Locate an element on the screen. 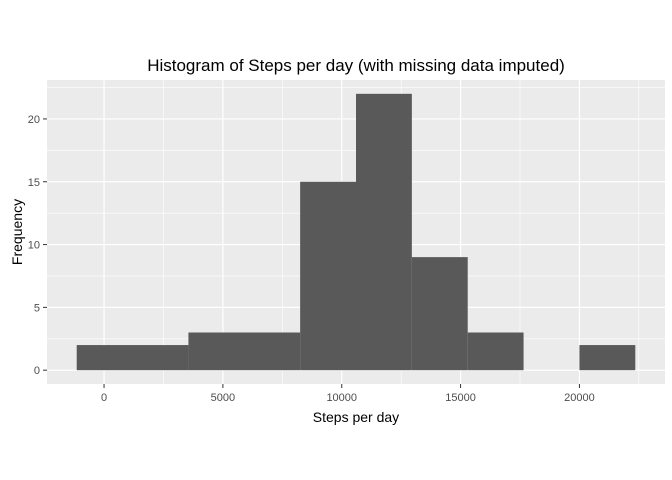 The image size is (672, 480). y-axis-ticks: 0 5 10 15 20 is located at coordinates (37, 245).